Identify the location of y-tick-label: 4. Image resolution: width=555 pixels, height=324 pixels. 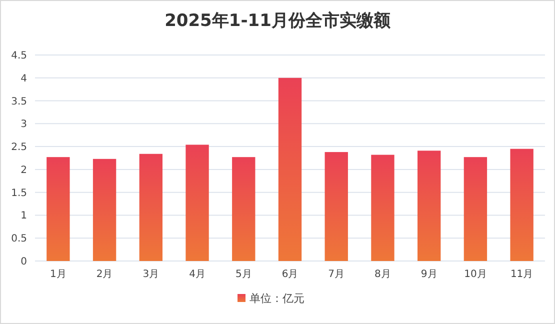
(23, 78).